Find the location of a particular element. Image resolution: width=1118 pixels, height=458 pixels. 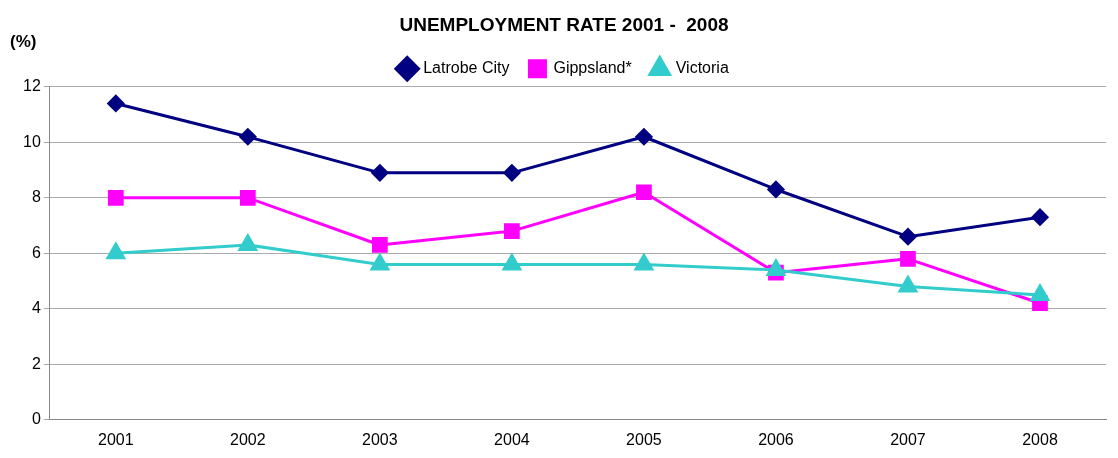

y-tick-label: 8 is located at coordinates (36, 197).